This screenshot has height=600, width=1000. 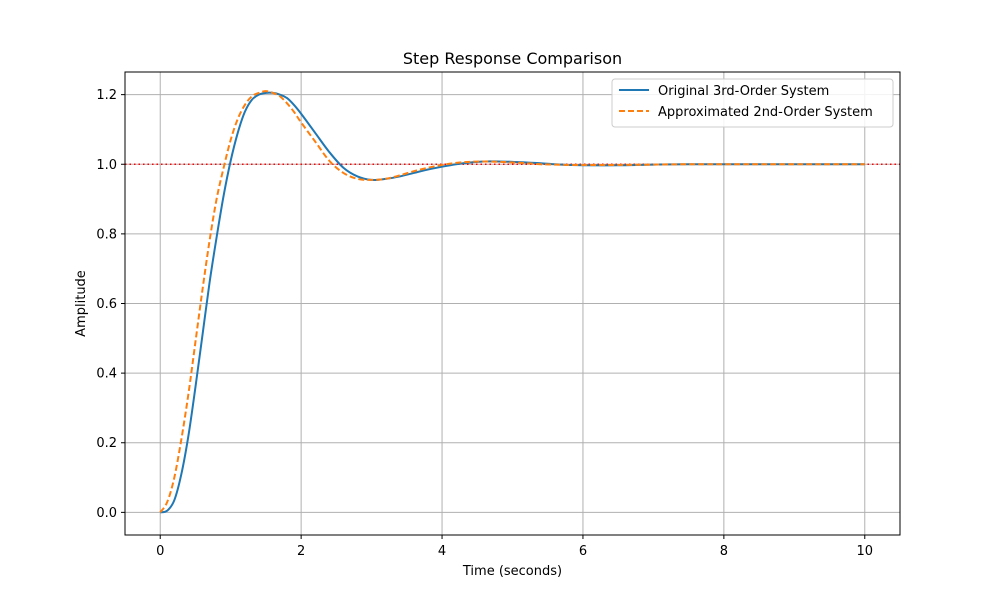 What do you see at coordinates (512, 571) in the screenshot?
I see `x-axis-label: Time (seconds)` at bounding box center [512, 571].